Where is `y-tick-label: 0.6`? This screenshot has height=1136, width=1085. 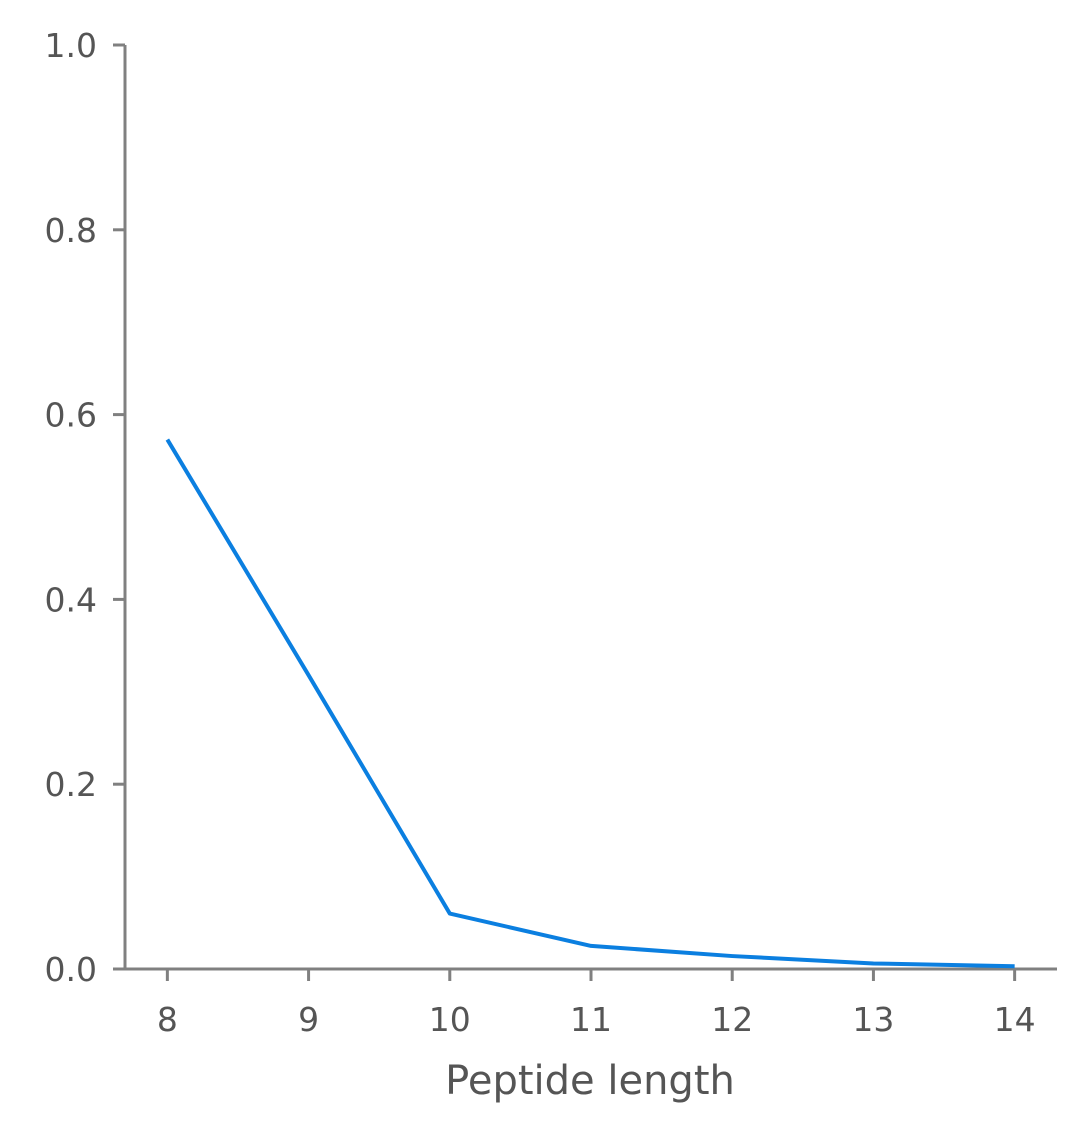
y-tick-label: 0.6 is located at coordinates (71, 415).